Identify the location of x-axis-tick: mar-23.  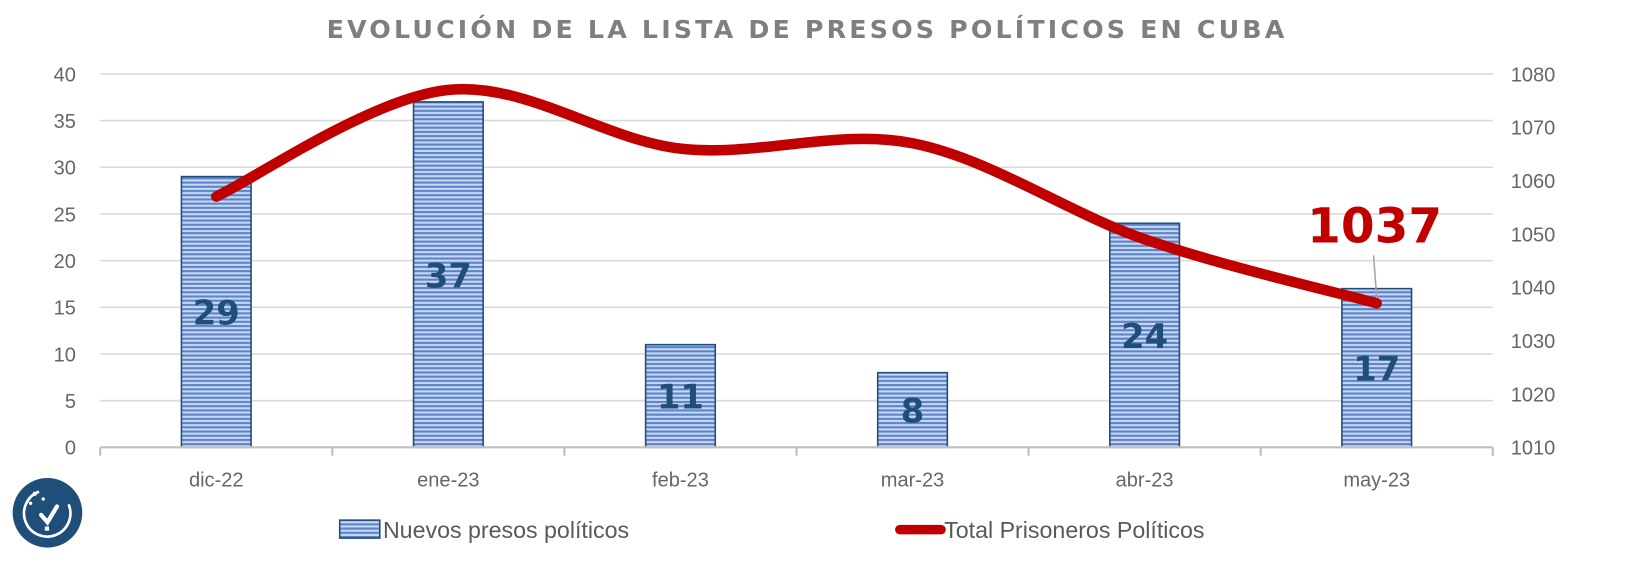
(912, 480).